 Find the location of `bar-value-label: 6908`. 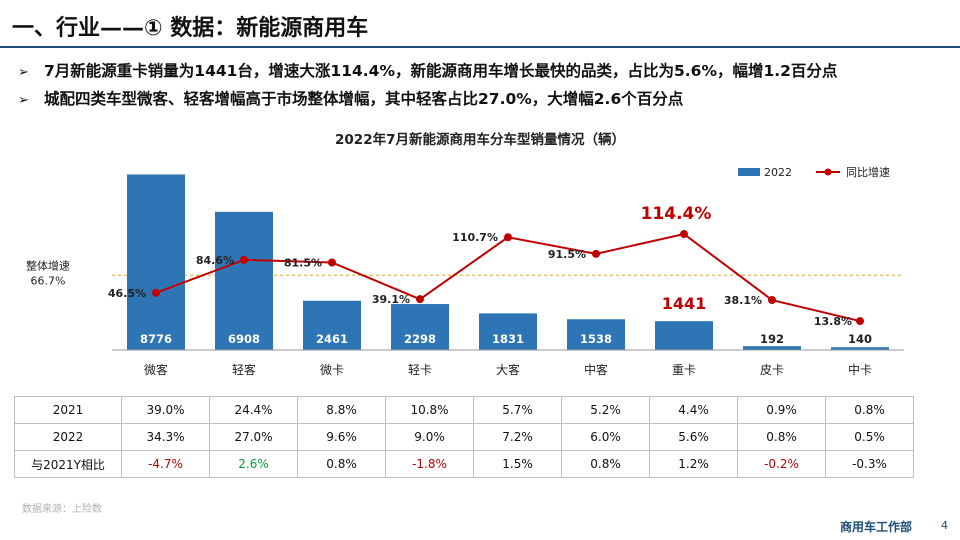

bar-value-label: 6908 is located at coordinates (244, 339).